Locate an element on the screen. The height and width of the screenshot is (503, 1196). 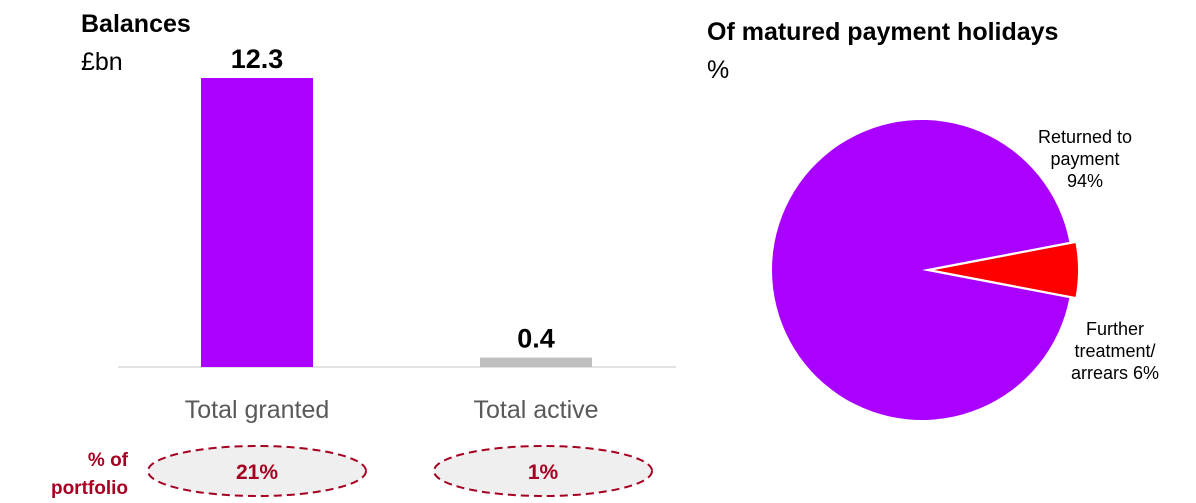
portfolio-label-line1: % of is located at coordinates (108, 460).